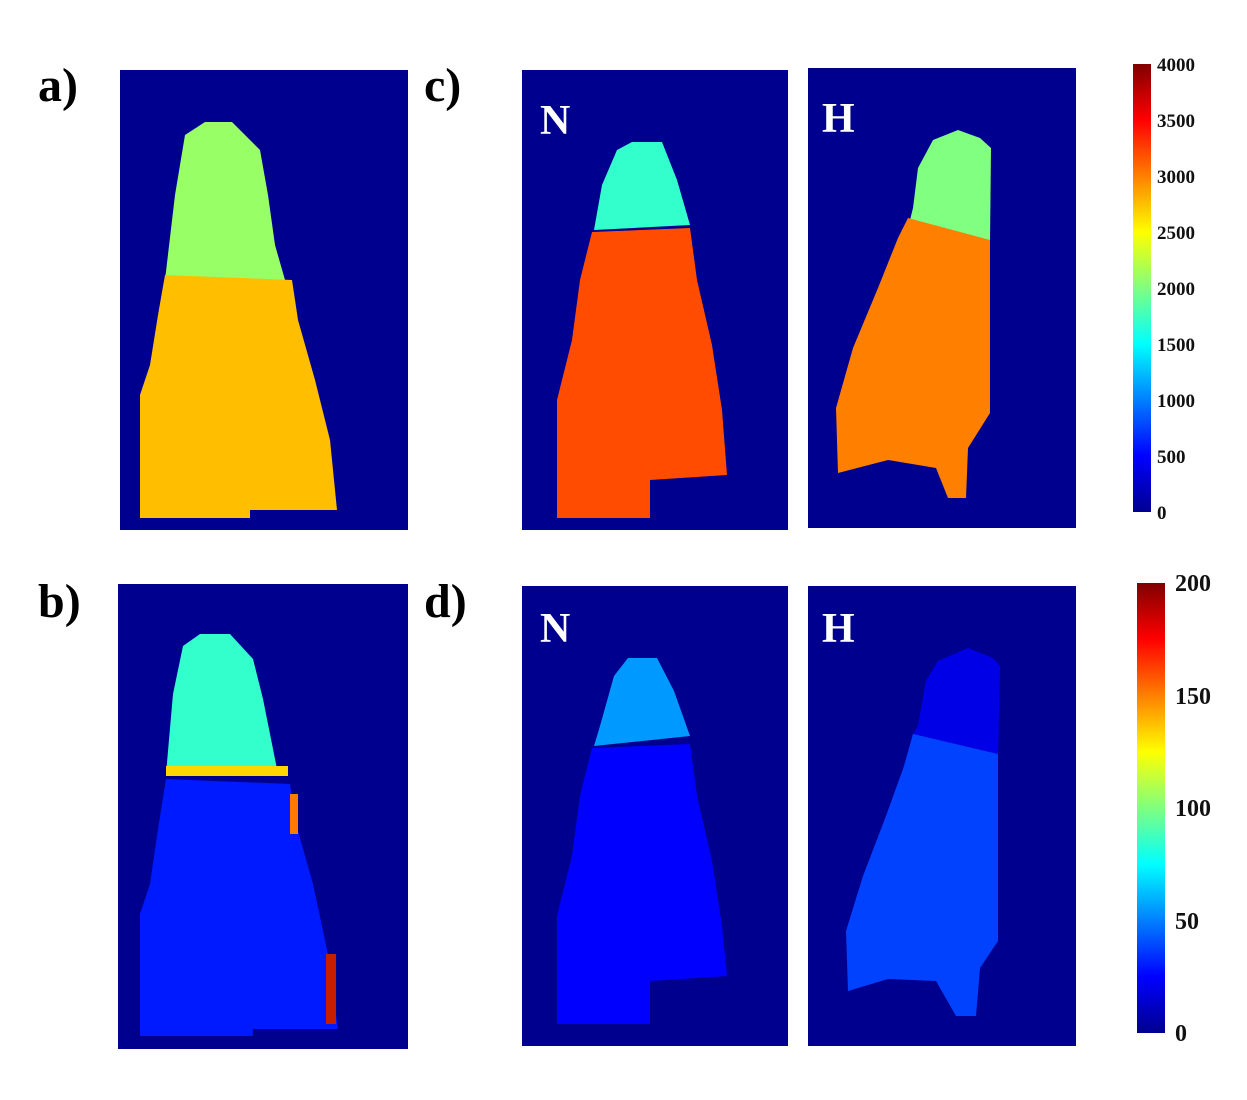  What do you see at coordinates (1176, 65) in the screenshot?
I see `colorbar-top-tick: 4000` at bounding box center [1176, 65].